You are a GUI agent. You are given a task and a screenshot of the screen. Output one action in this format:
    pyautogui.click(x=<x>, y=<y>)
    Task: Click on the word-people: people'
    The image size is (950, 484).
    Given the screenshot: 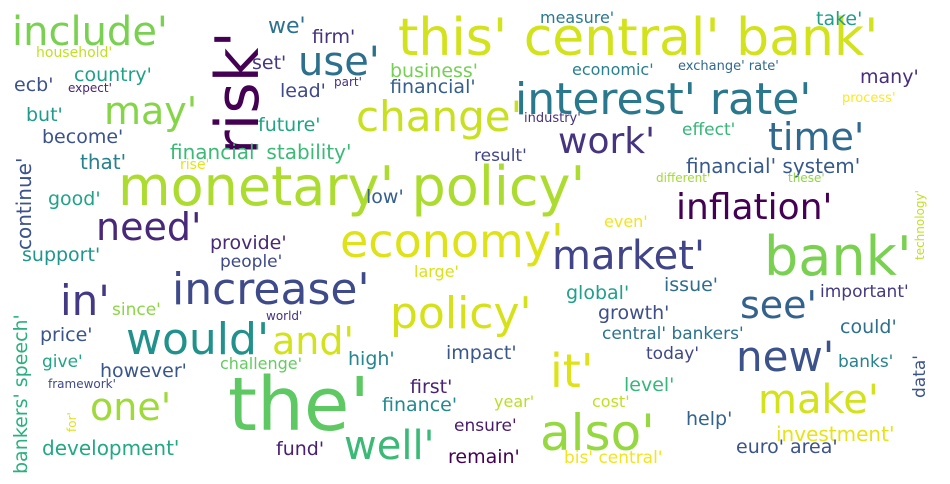 What is the action you would take?
    pyautogui.click(x=251, y=262)
    